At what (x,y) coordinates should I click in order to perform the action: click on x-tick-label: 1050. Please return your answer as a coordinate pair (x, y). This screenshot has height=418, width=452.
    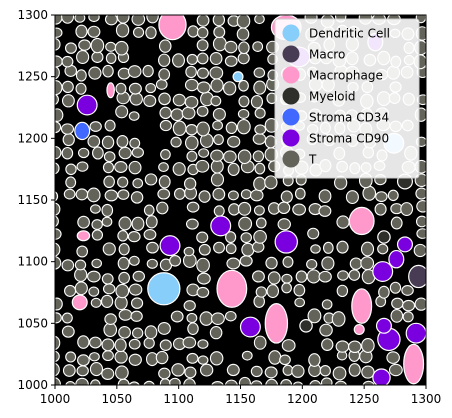
    Looking at the image, I should click on (117, 399).